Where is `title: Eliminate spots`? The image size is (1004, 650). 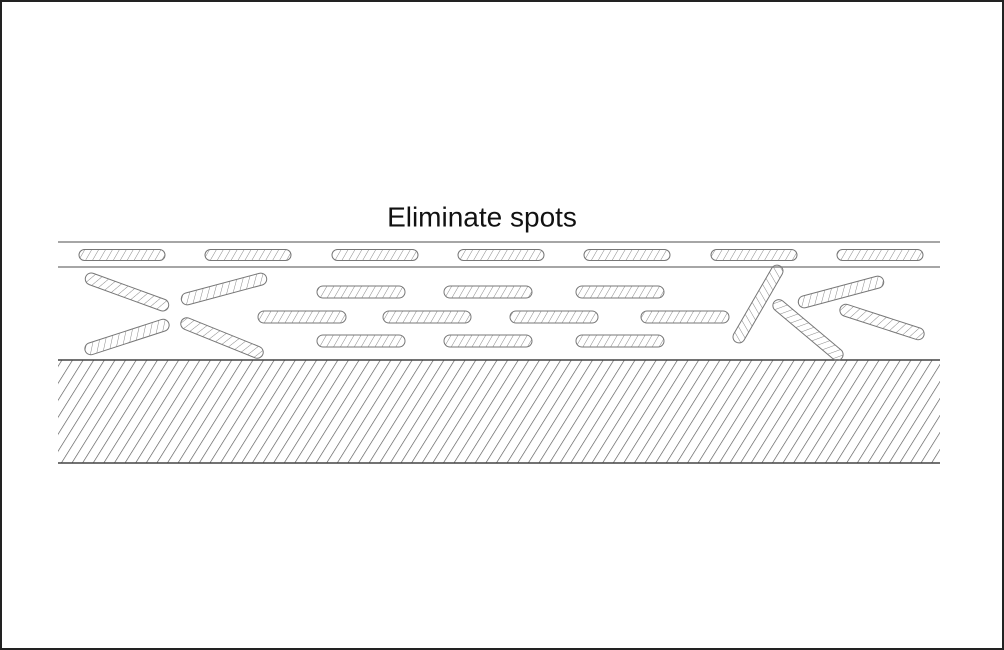
title: Eliminate spots is located at coordinates (482, 216).